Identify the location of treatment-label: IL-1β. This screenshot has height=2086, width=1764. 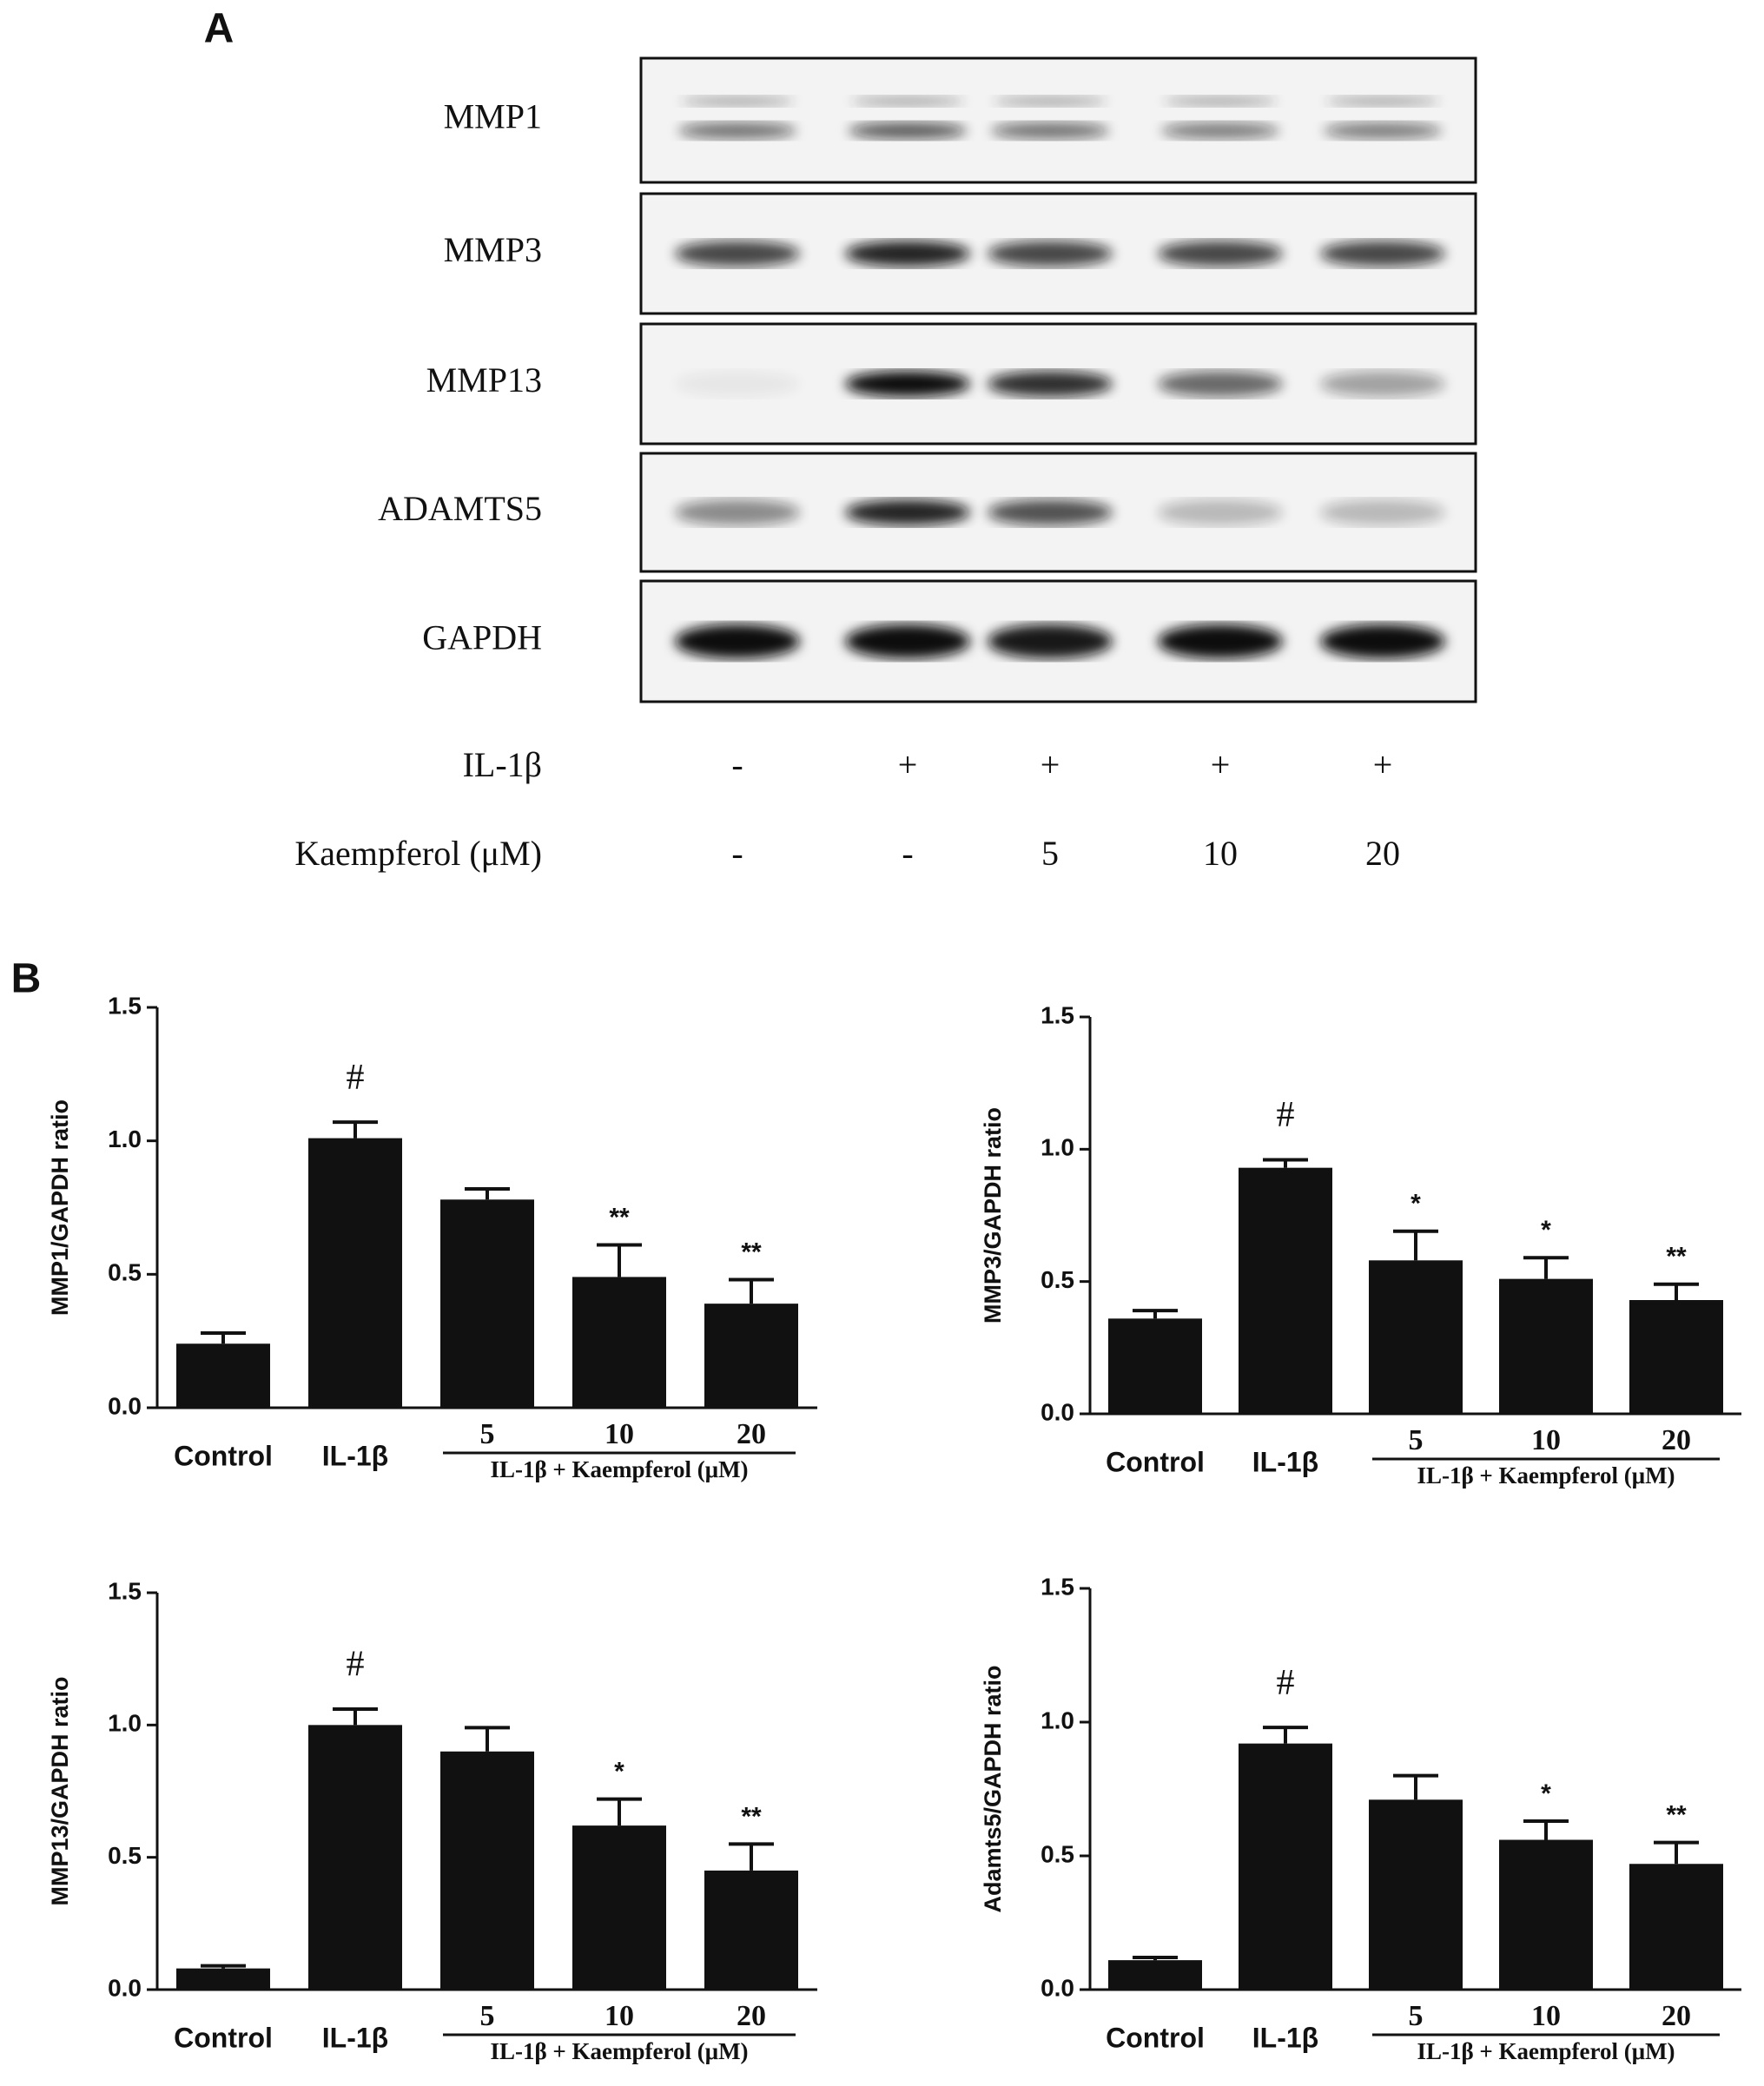
(502, 764).